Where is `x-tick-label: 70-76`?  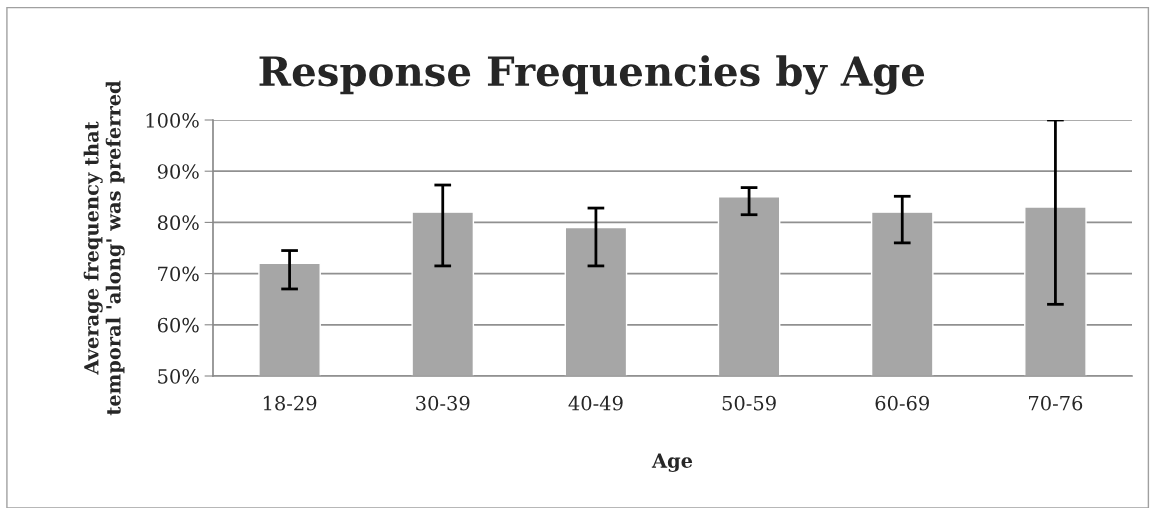 x-tick-label: 70-76 is located at coordinates (1056, 403).